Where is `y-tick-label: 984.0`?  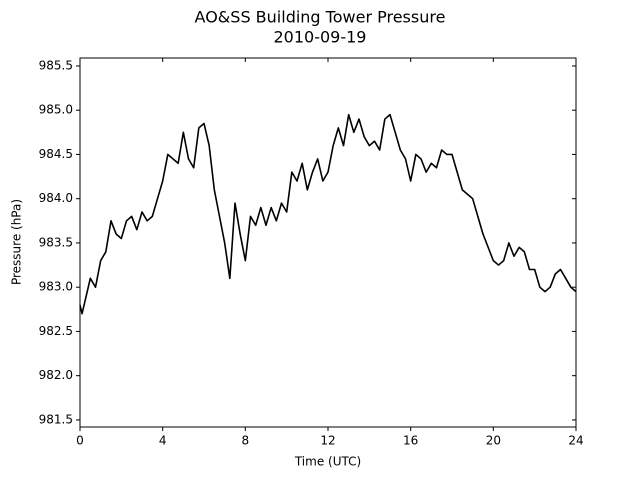 y-tick-label: 984.0 is located at coordinates (56, 198).